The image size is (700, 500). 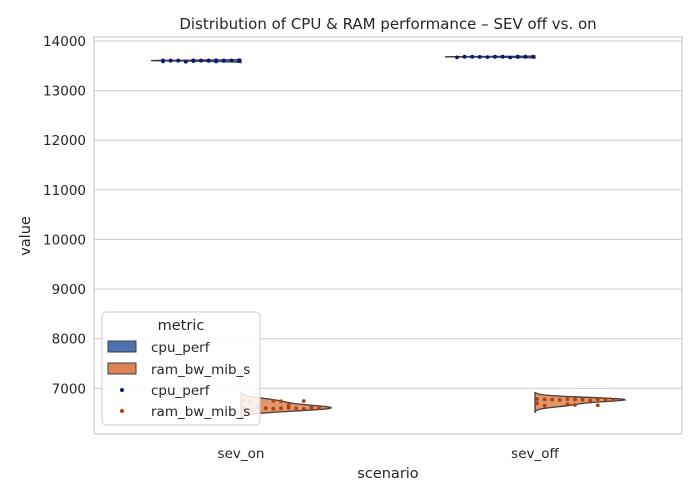 What do you see at coordinates (26, 236) in the screenshot?
I see `y-axis-label: value` at bounding box center [26, 236].